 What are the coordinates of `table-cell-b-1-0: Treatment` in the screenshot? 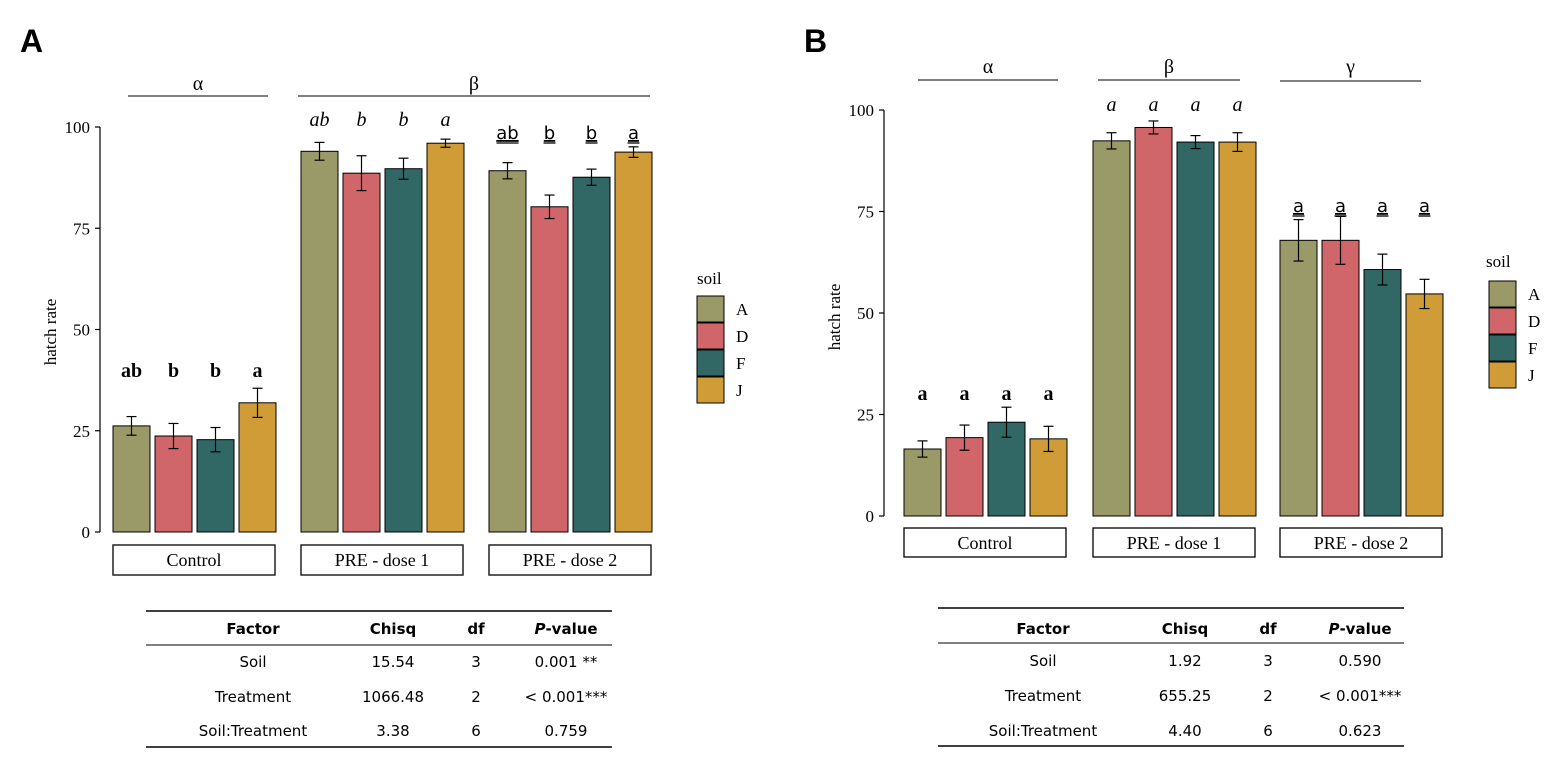 It's located at (1042, 696).